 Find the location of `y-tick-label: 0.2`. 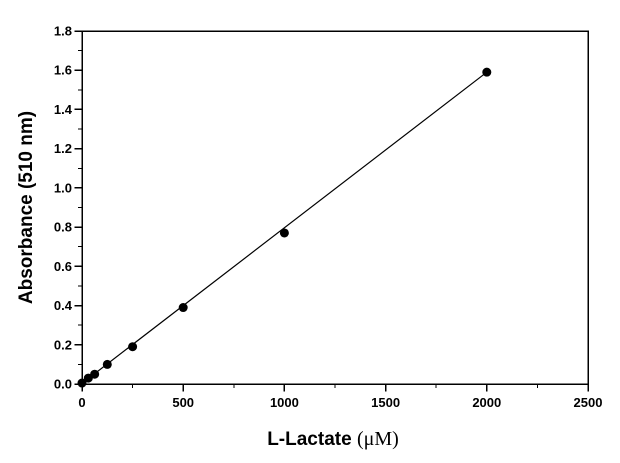

y-tick-label: 0.2 is located at coordinates (63, 344).